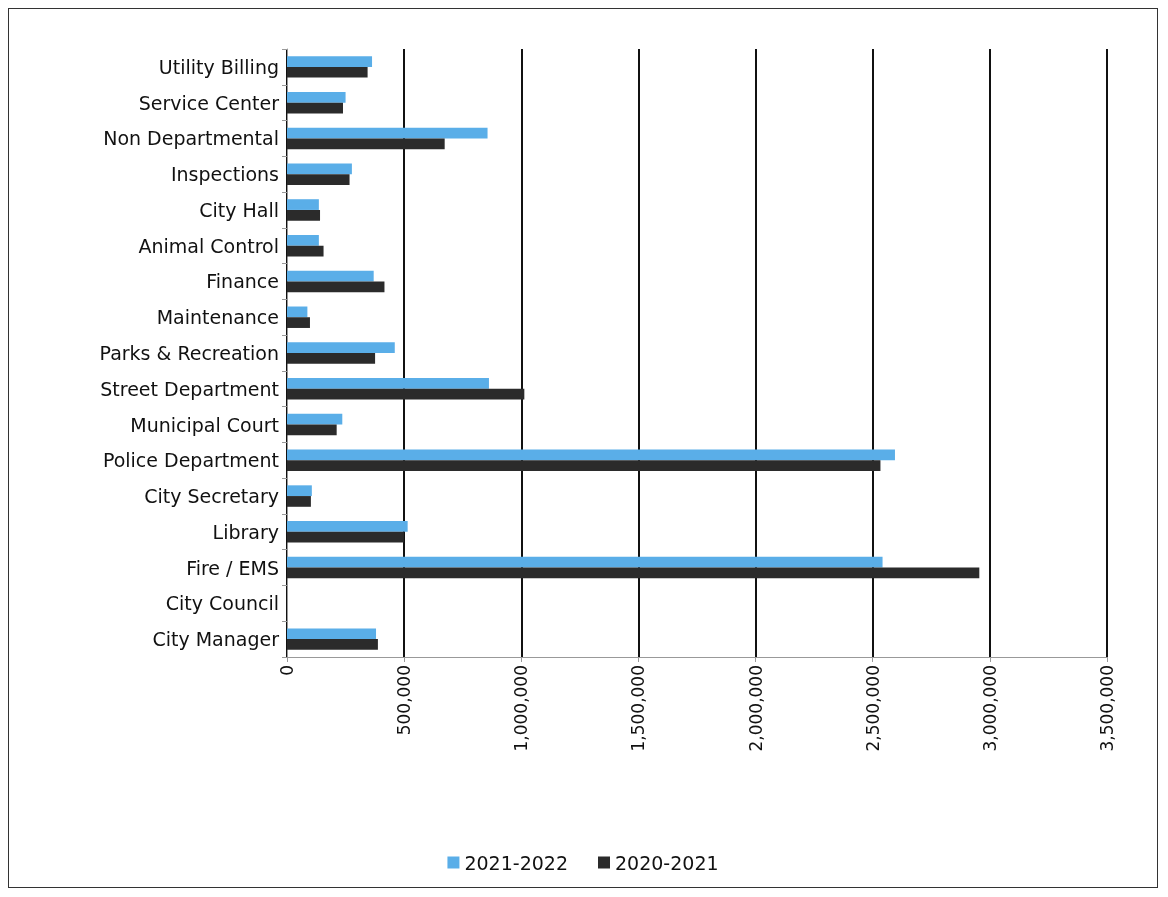 This screenshot has width=1168, height=897. What do you see at coordinates (218, 66) in the screenshot?
I see `y-tick-label: Utility Billing` at bounding box center [218, 66].